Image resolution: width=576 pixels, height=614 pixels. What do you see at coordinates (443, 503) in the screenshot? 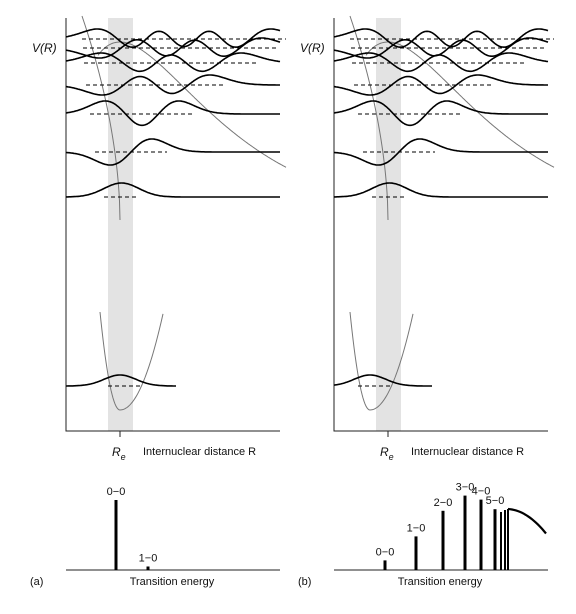
I see `transition-label: 2−0` at bounding box center [443, 503].